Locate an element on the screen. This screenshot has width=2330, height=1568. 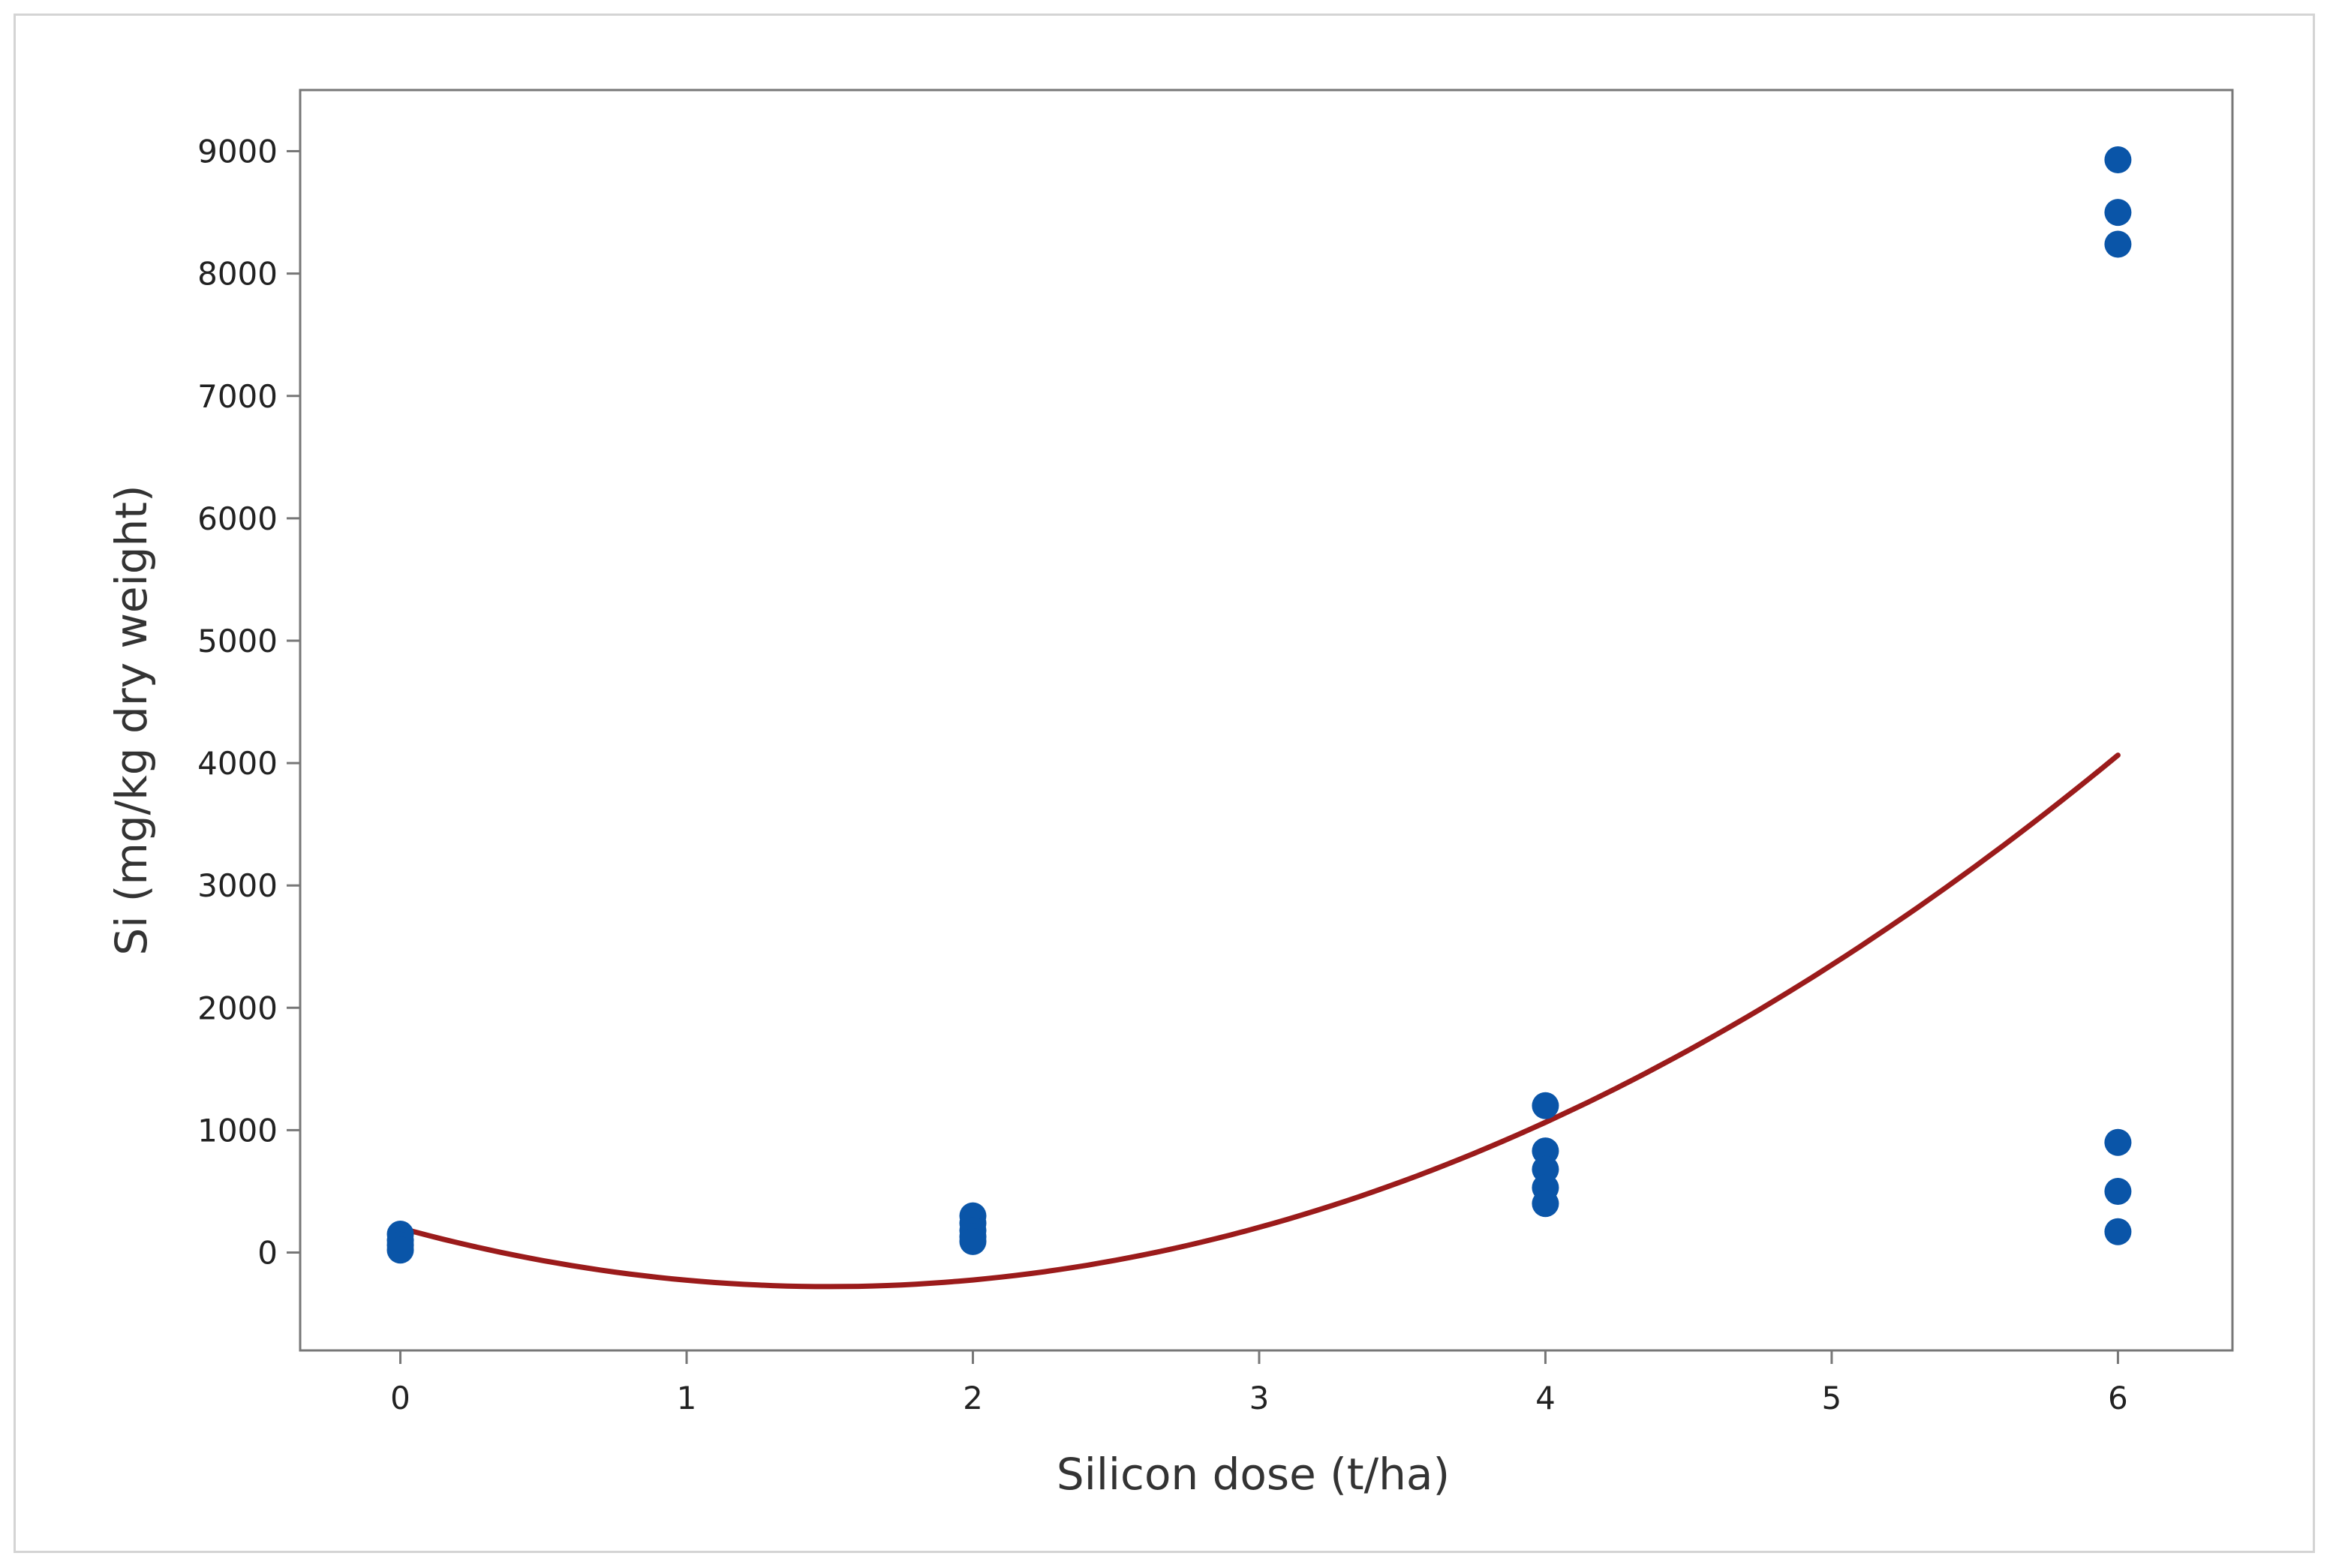
y-tick-label: 1000 is located at coordinates (237, 1131).